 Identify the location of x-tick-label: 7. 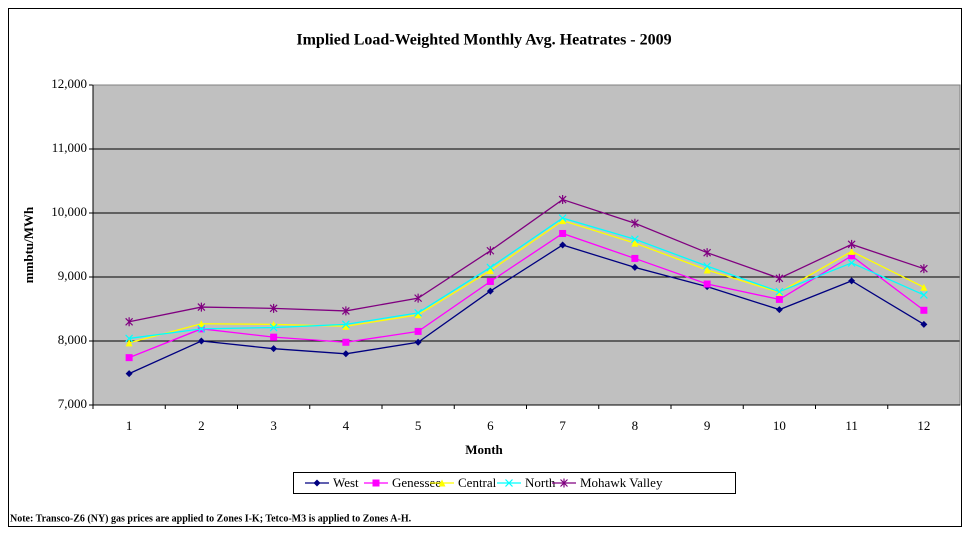
(562, 425).